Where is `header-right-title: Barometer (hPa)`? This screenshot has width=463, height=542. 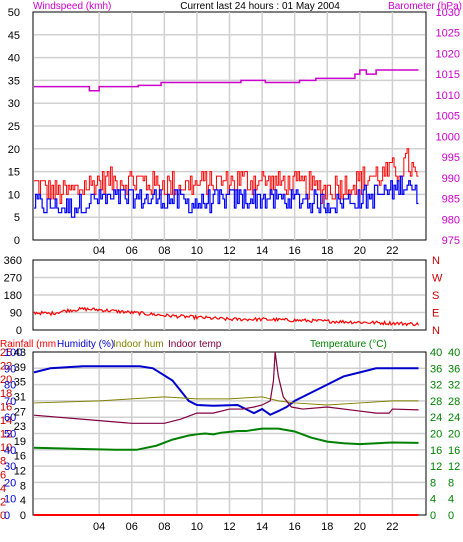 header-right-title: Barometer (hPa) is located at coordinates (425, 6).